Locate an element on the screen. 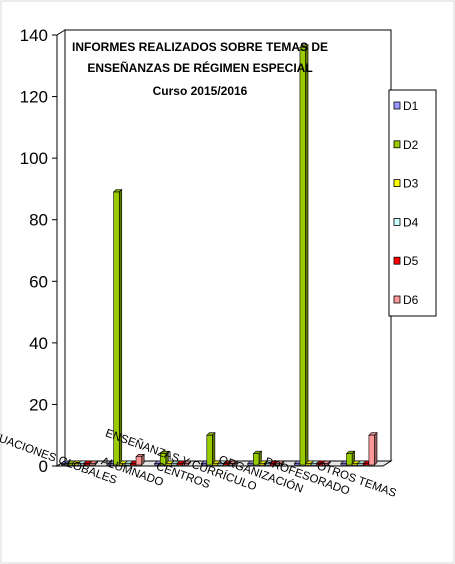 The width and height of the screenshot is (455, 564). legend-box is located at coordinates (412, 203).